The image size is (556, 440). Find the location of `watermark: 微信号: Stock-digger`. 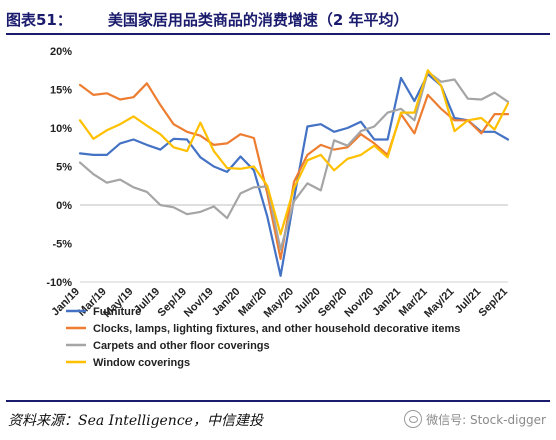

watermark: 微信号: Stock-digger is located at coordinates (475, 419).